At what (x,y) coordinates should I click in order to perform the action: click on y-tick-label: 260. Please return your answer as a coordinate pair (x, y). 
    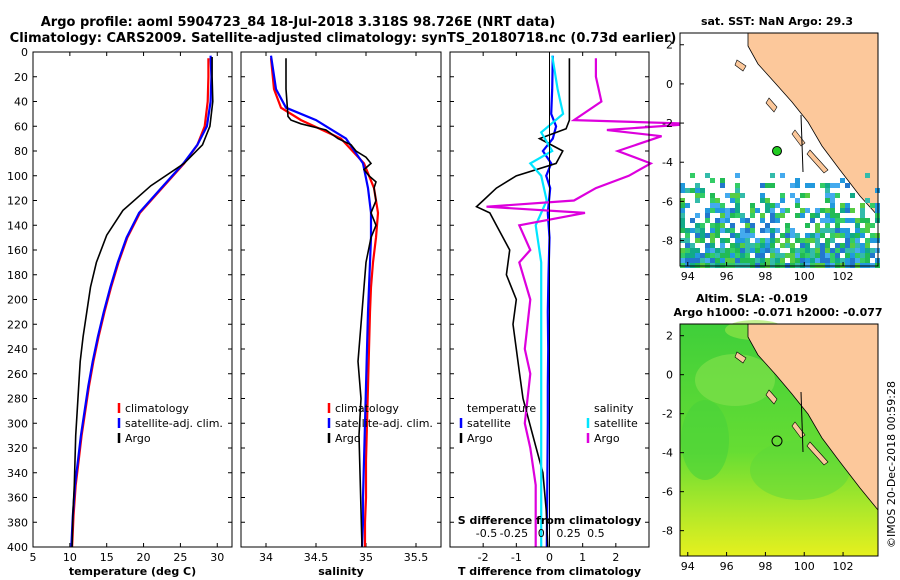
    Looking at the image, I should click on (17, 374).